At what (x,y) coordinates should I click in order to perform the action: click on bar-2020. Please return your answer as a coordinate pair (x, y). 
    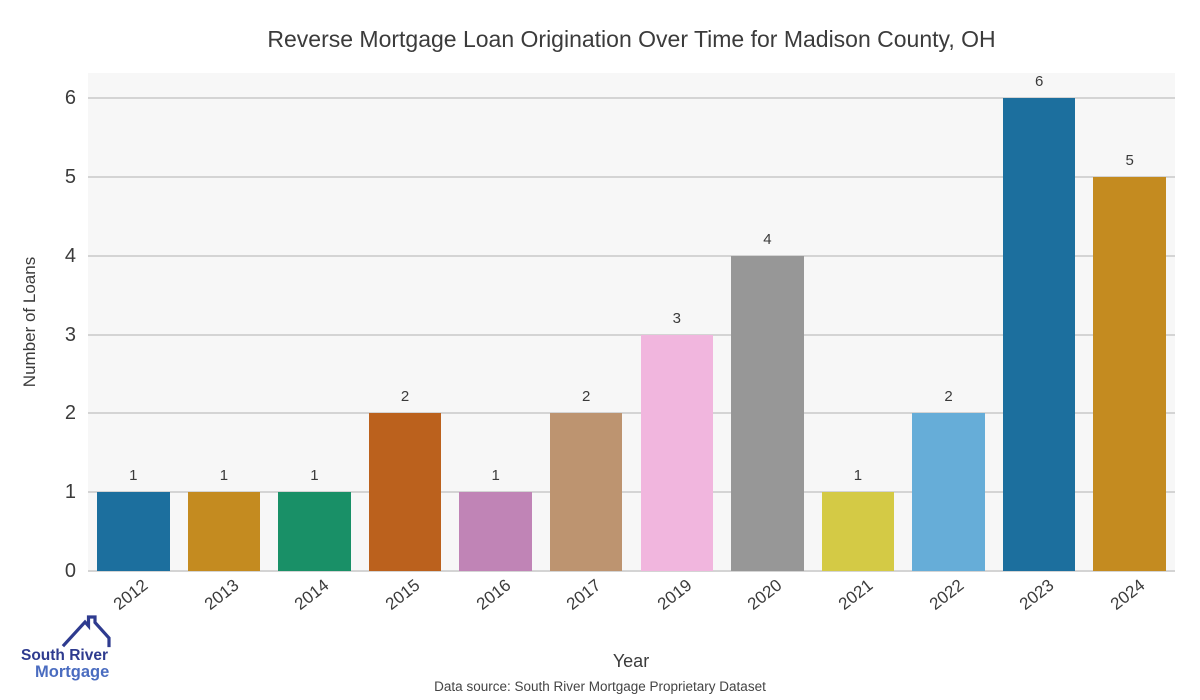
    Looking at the image, I should click on (767, 413).